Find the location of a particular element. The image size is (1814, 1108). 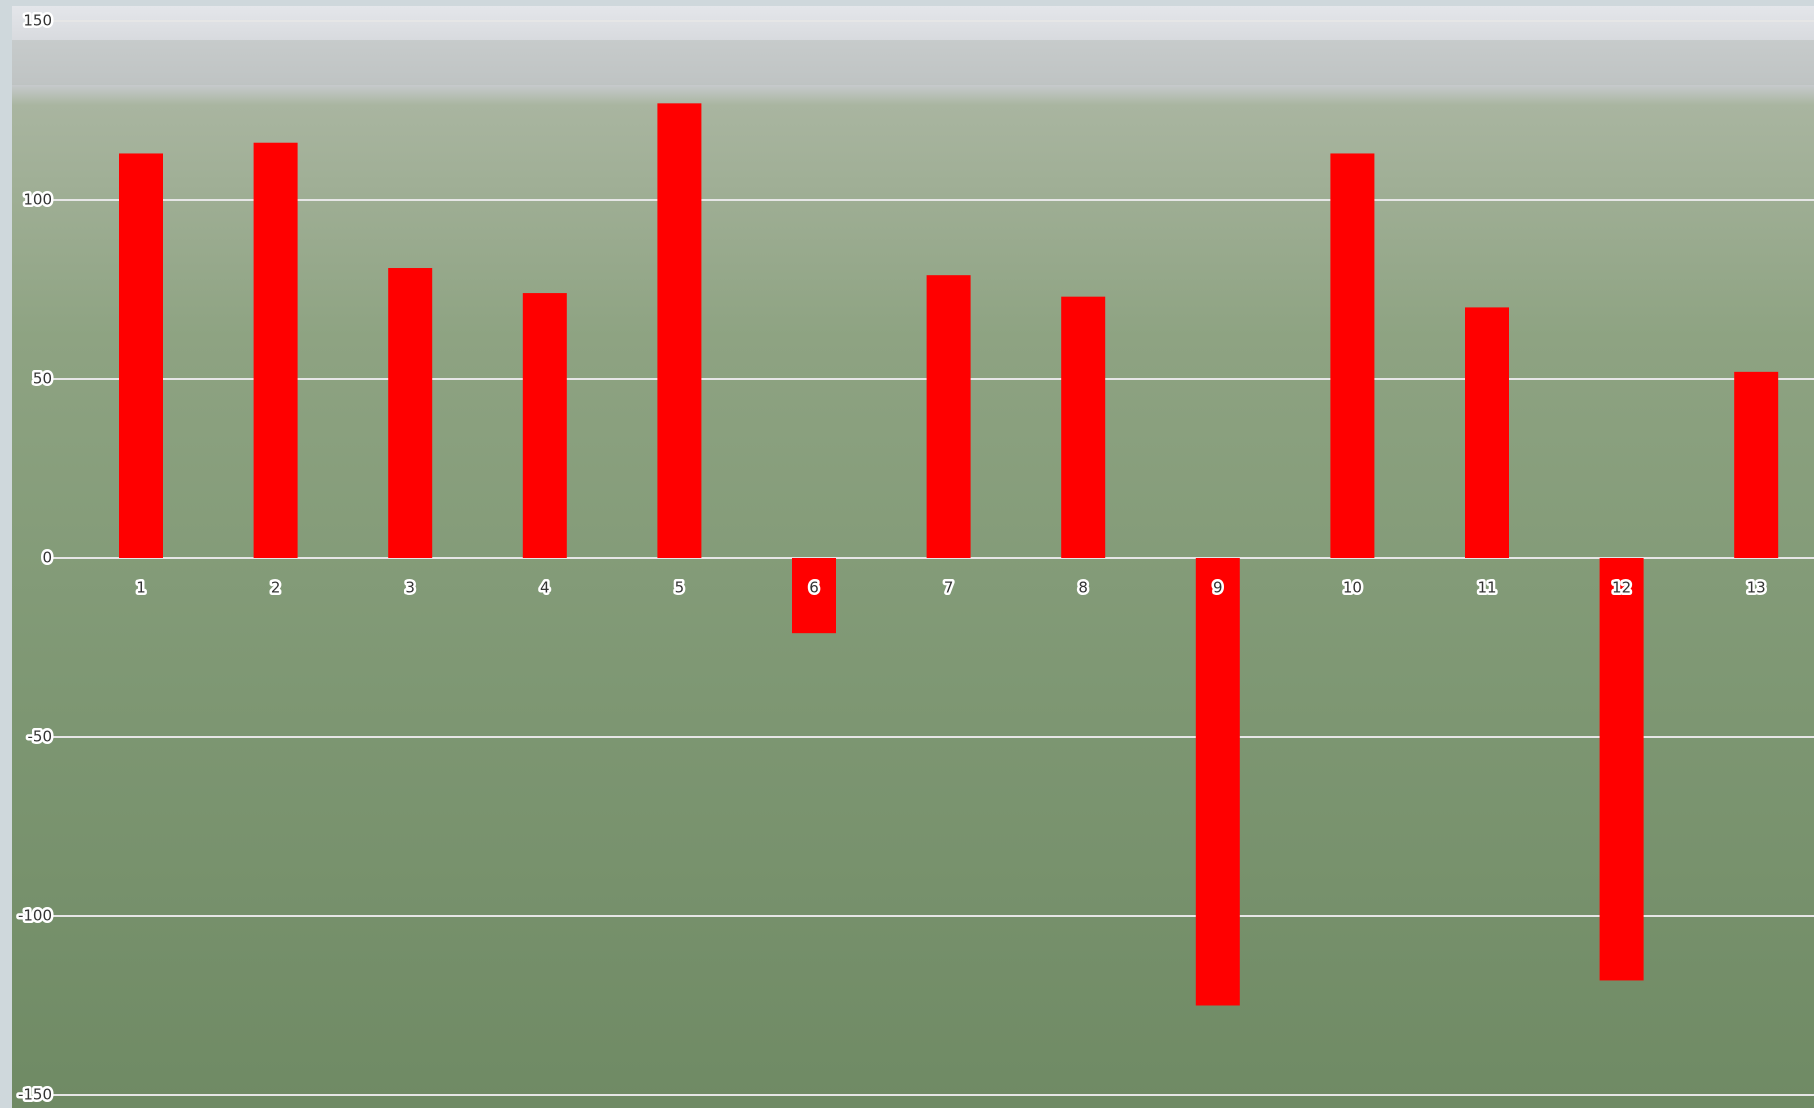

x-tick-label: 6 is located at coordinates (814, 588).